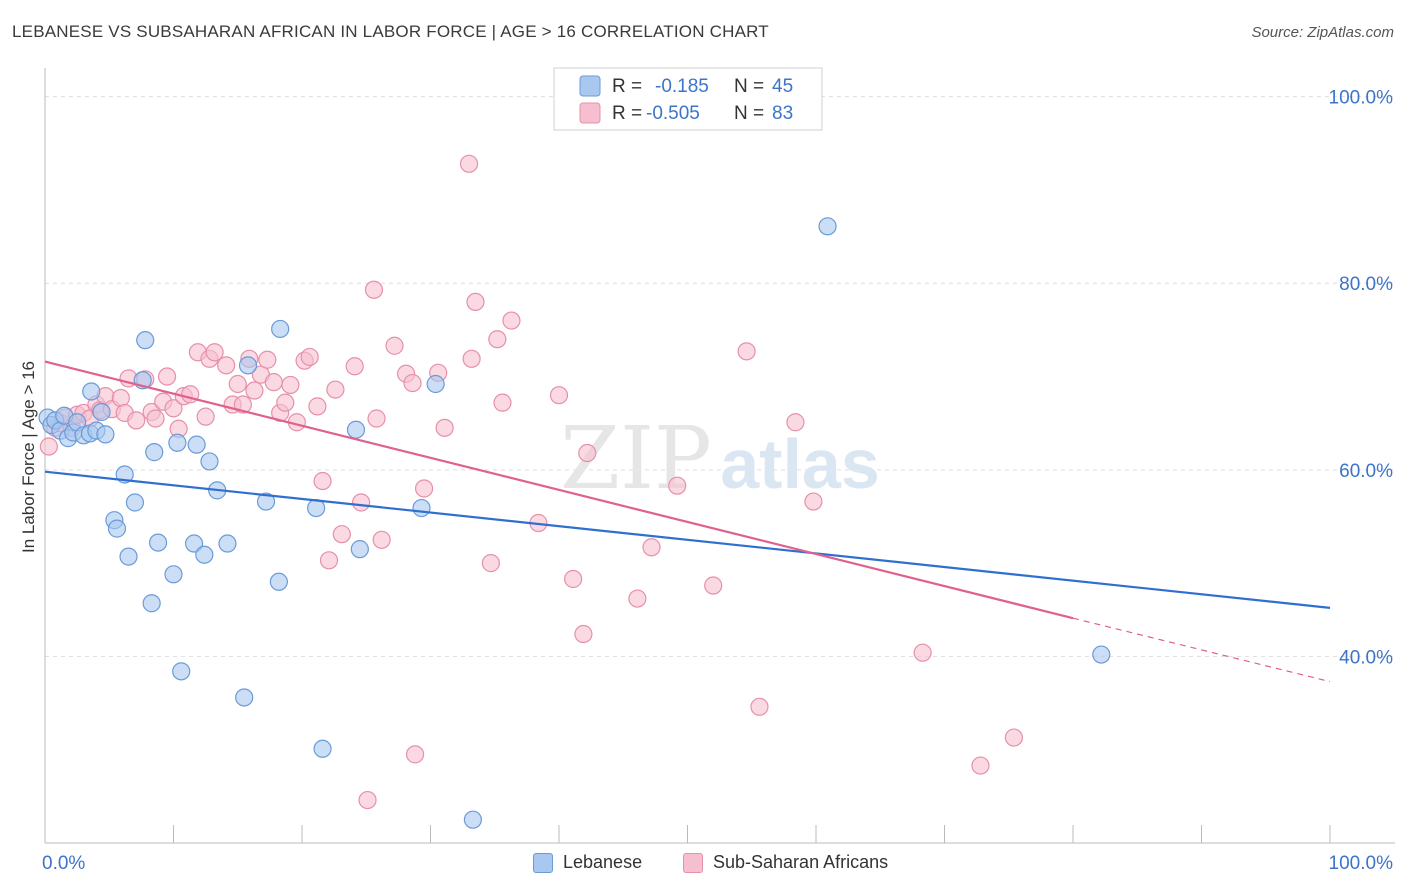 This screenshot has width=1406, height=892. I want to click on y-tick-label: 80.0%, so click(1366, 284).